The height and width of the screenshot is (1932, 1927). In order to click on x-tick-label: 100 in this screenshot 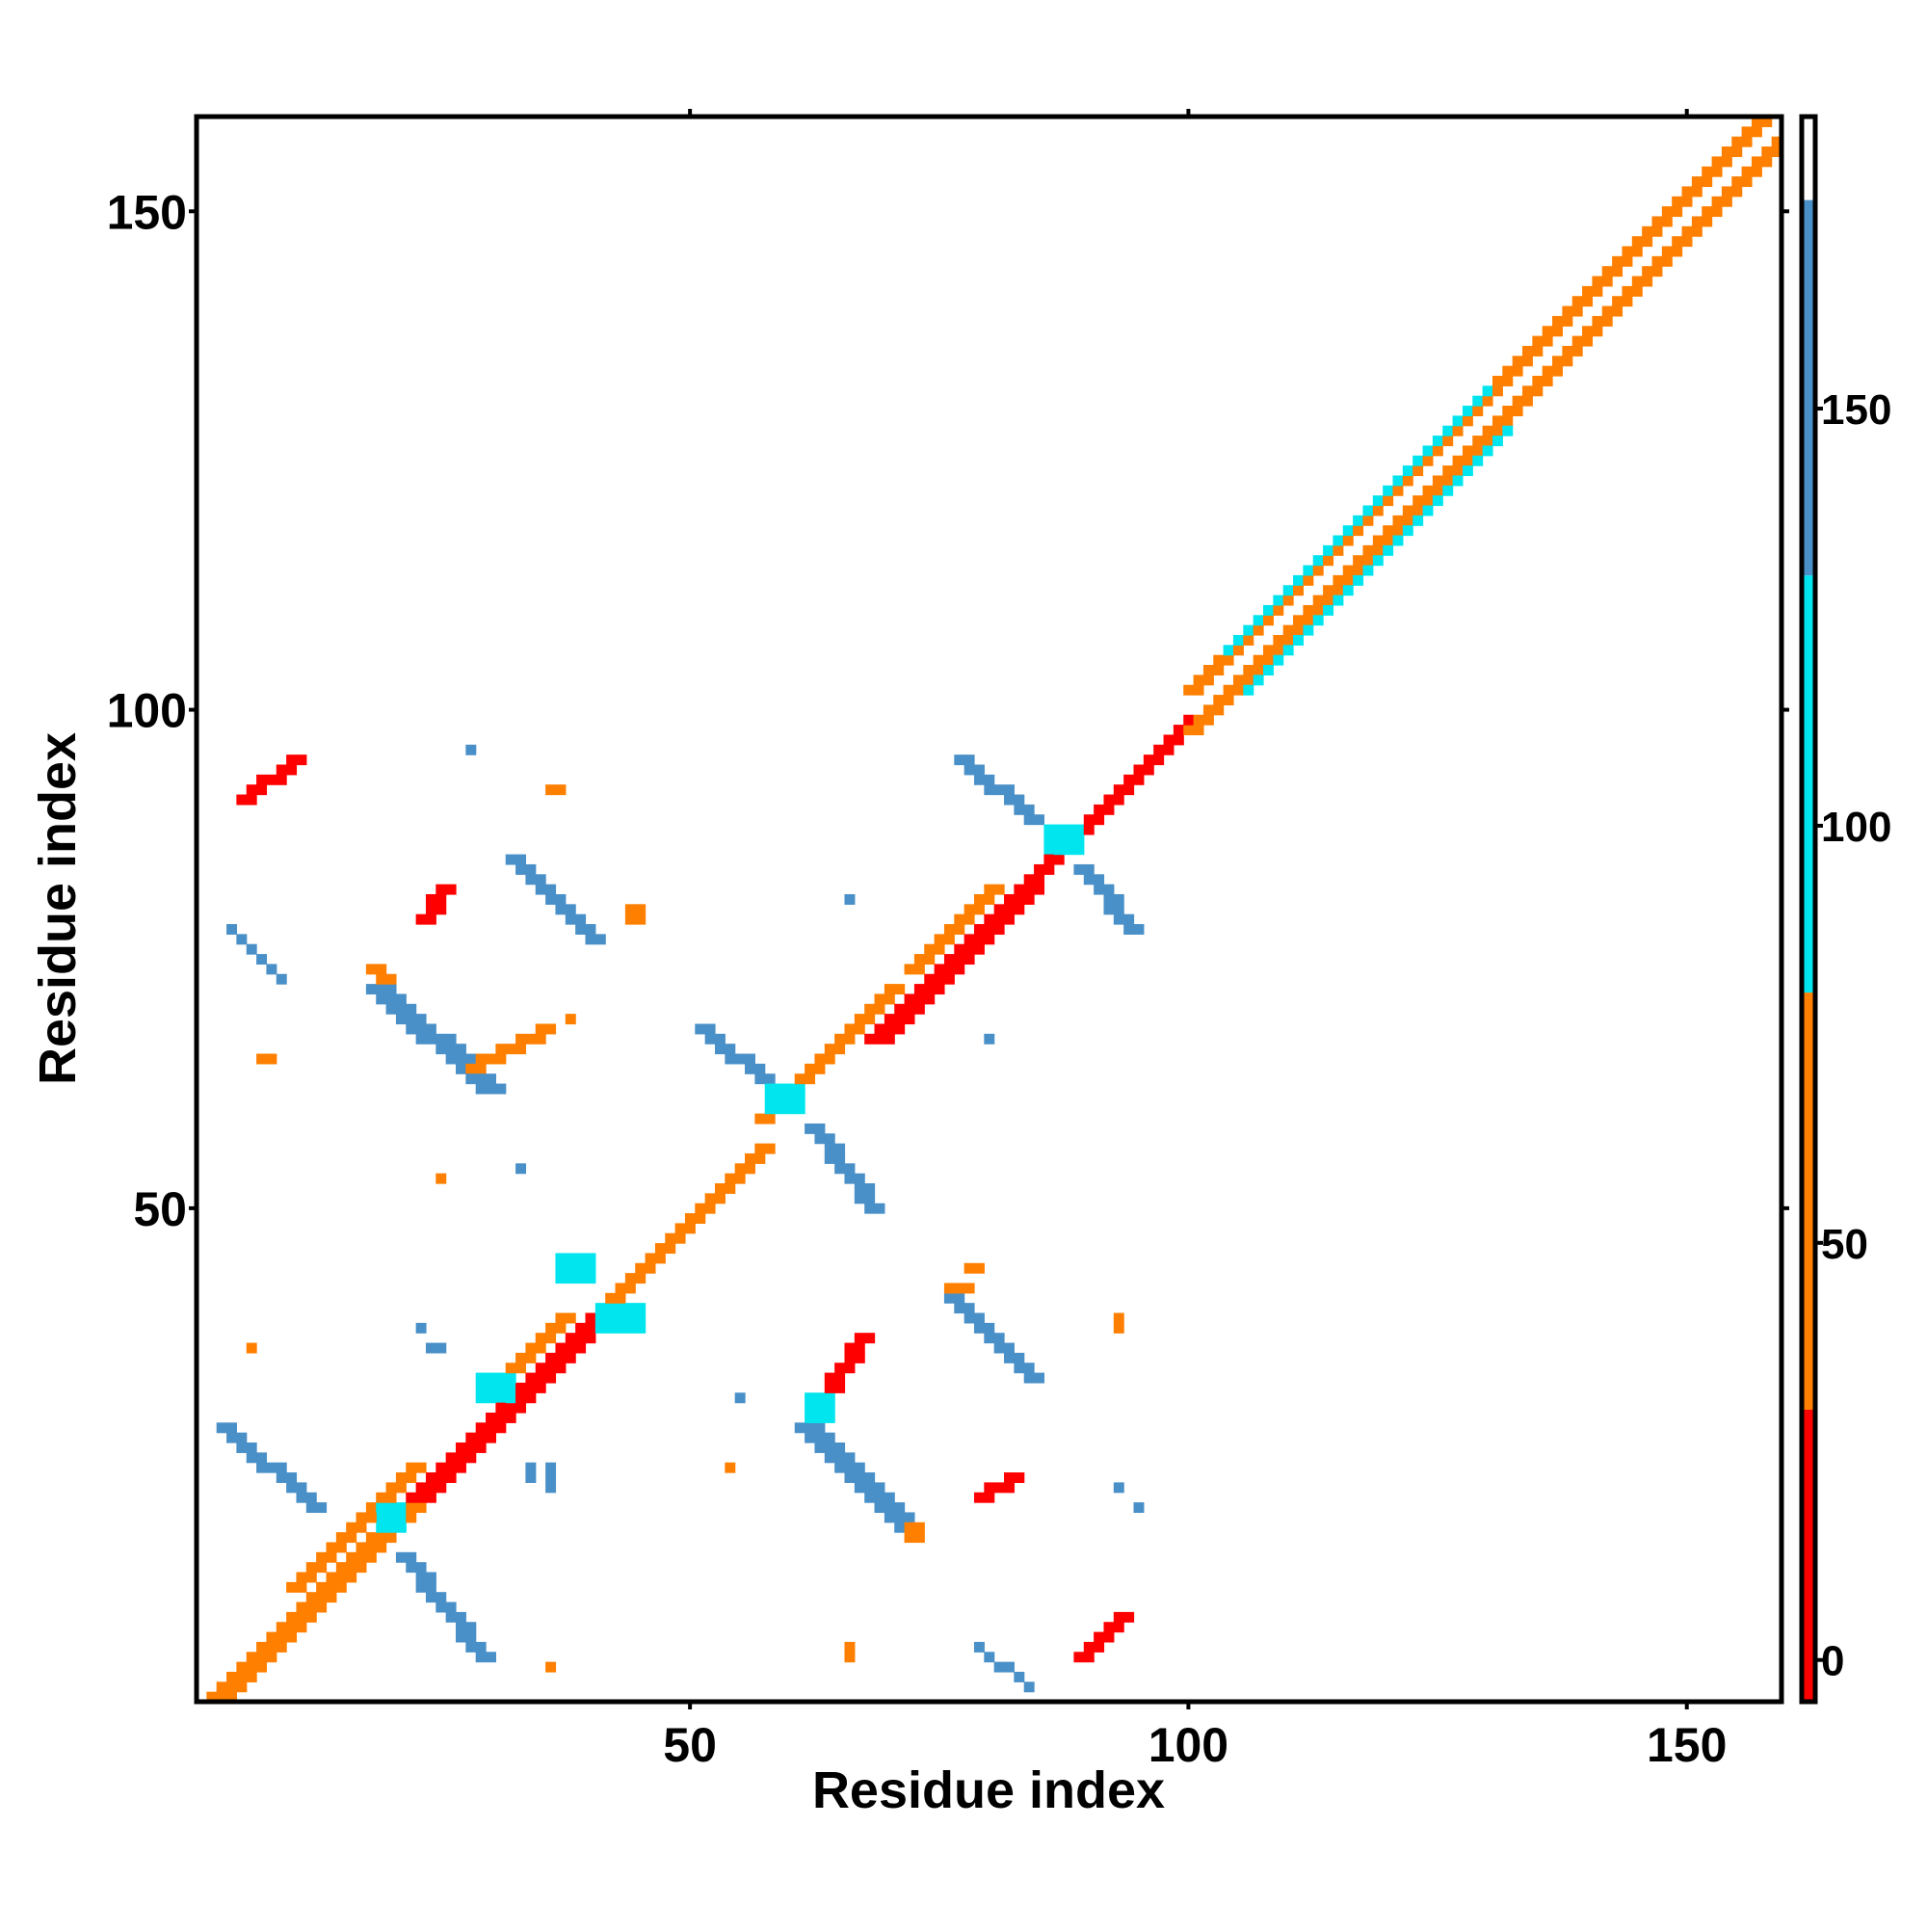, I will do `click(1188, 1745)`.